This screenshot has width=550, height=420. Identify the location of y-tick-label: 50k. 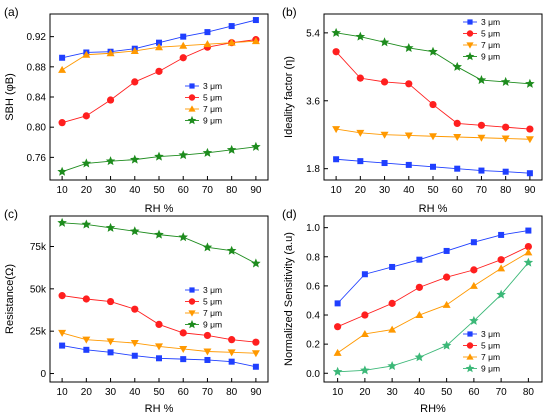
(38, 289).